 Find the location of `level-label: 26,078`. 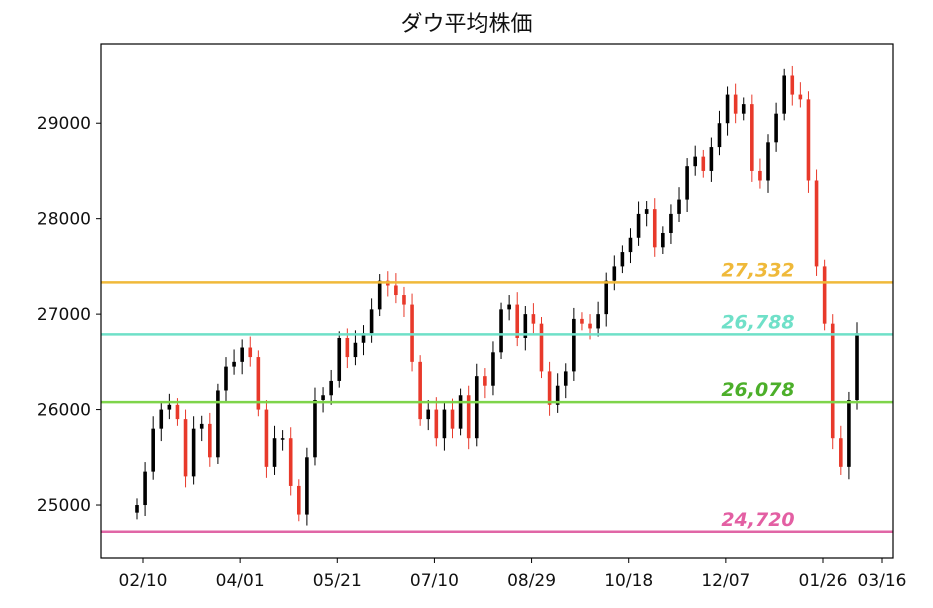

level-label: 26,078 is located at coordinates (757, 390).